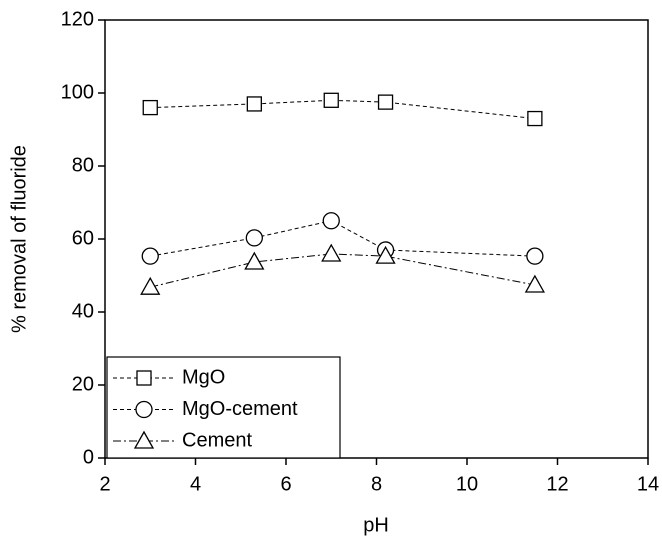 This screenshot has height=544, width=662. What do you see at coordinates (77, 19) in the screenshot?
I see `y-tick-label: 120` at bounding box center [77, 19].